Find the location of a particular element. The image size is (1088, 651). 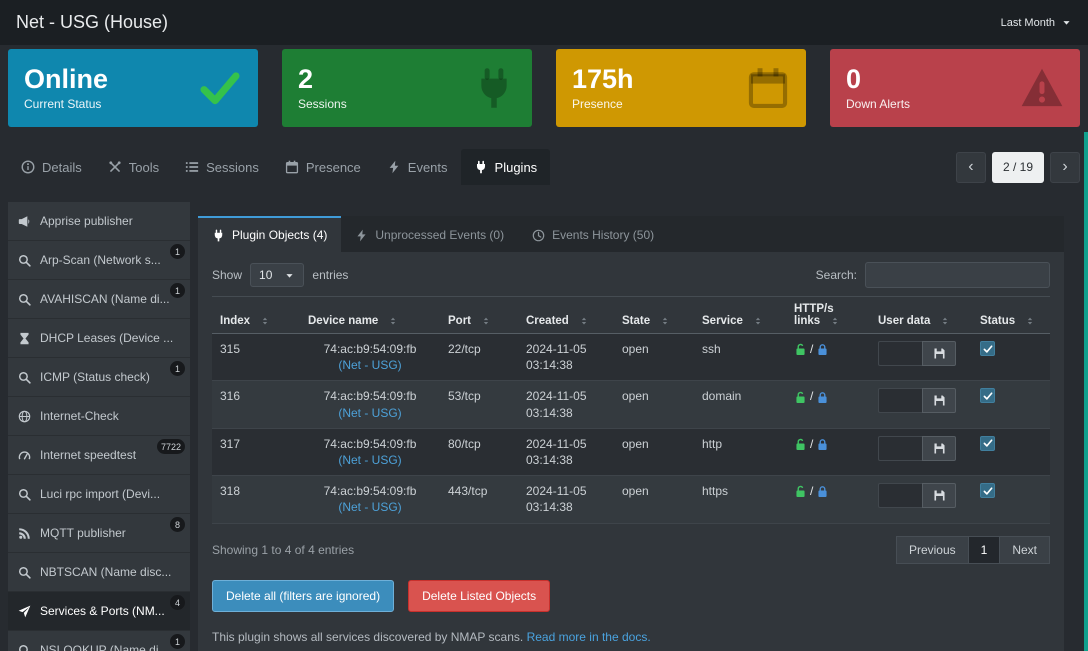

col-status: Status is located at coordinates (1011, 315).